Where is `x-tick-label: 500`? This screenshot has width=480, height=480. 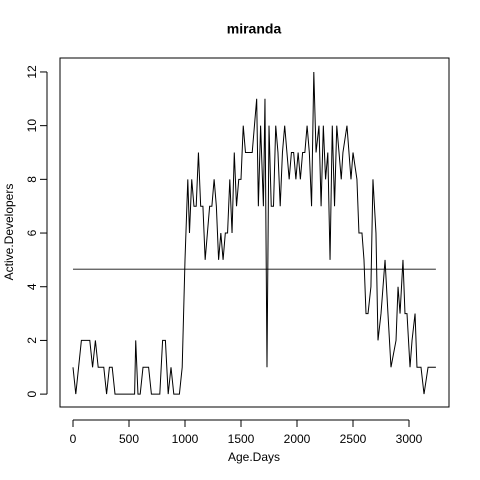
x-tick-label: 500 is located at coordinates (129, 439).